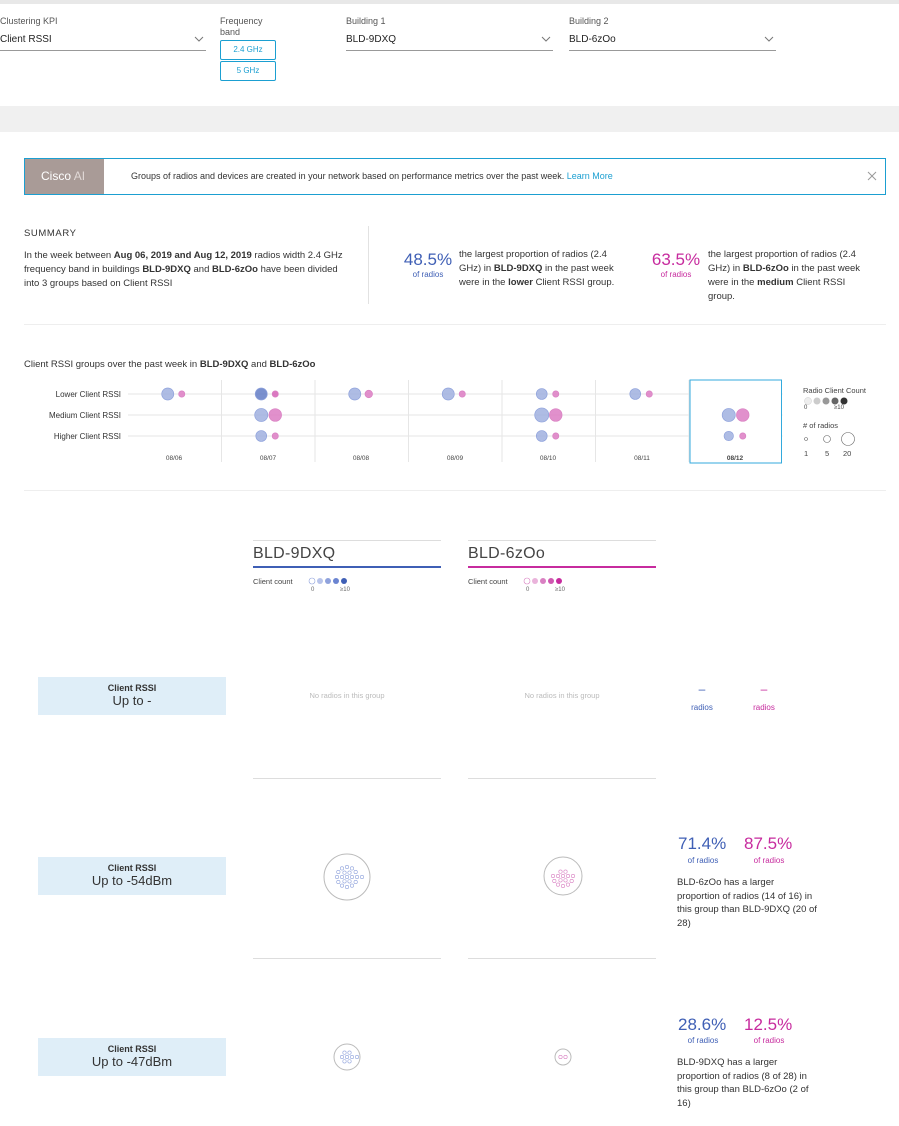  What do you see at coordinates (292, 364) in the screenshot?
I see `chart-title-b2: BLD-6zOo` at bounding box center [292, 364].